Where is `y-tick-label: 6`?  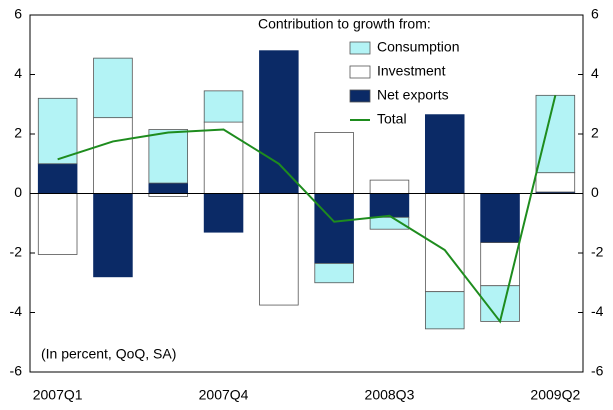 y-tick-label: 6 is located at coordinates (18, 14).